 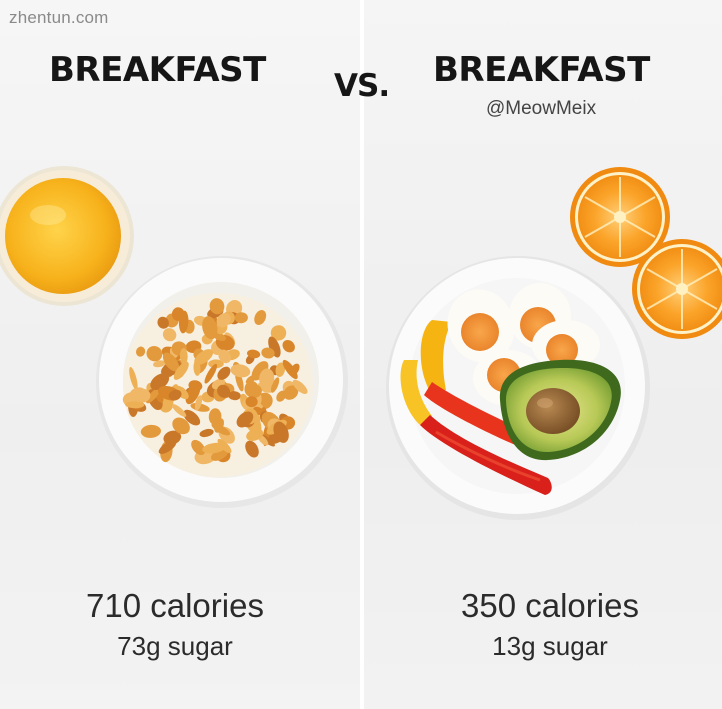 What do you see at coordinates (215, 381) in the screenshot?
I see `cornflakes` at bounding box center [215, 381].